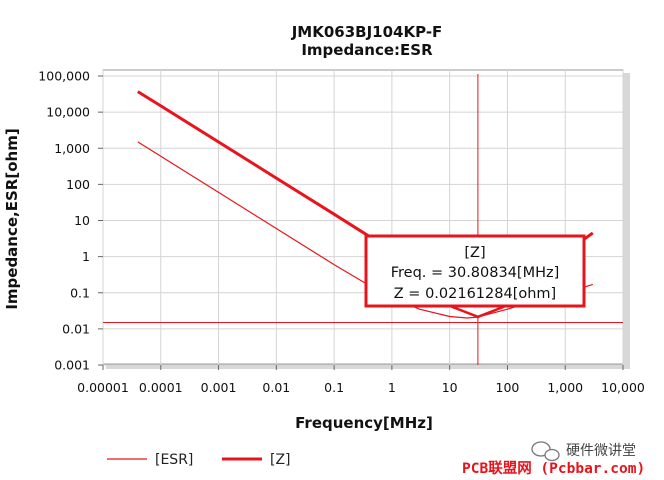 Image resolution: width=664 pixels, height=480 pixels. What do you see at coordinates (474, 253) in the screenshot?
I see `tooltip-title: [Z]` at bounding box center [474, 253].